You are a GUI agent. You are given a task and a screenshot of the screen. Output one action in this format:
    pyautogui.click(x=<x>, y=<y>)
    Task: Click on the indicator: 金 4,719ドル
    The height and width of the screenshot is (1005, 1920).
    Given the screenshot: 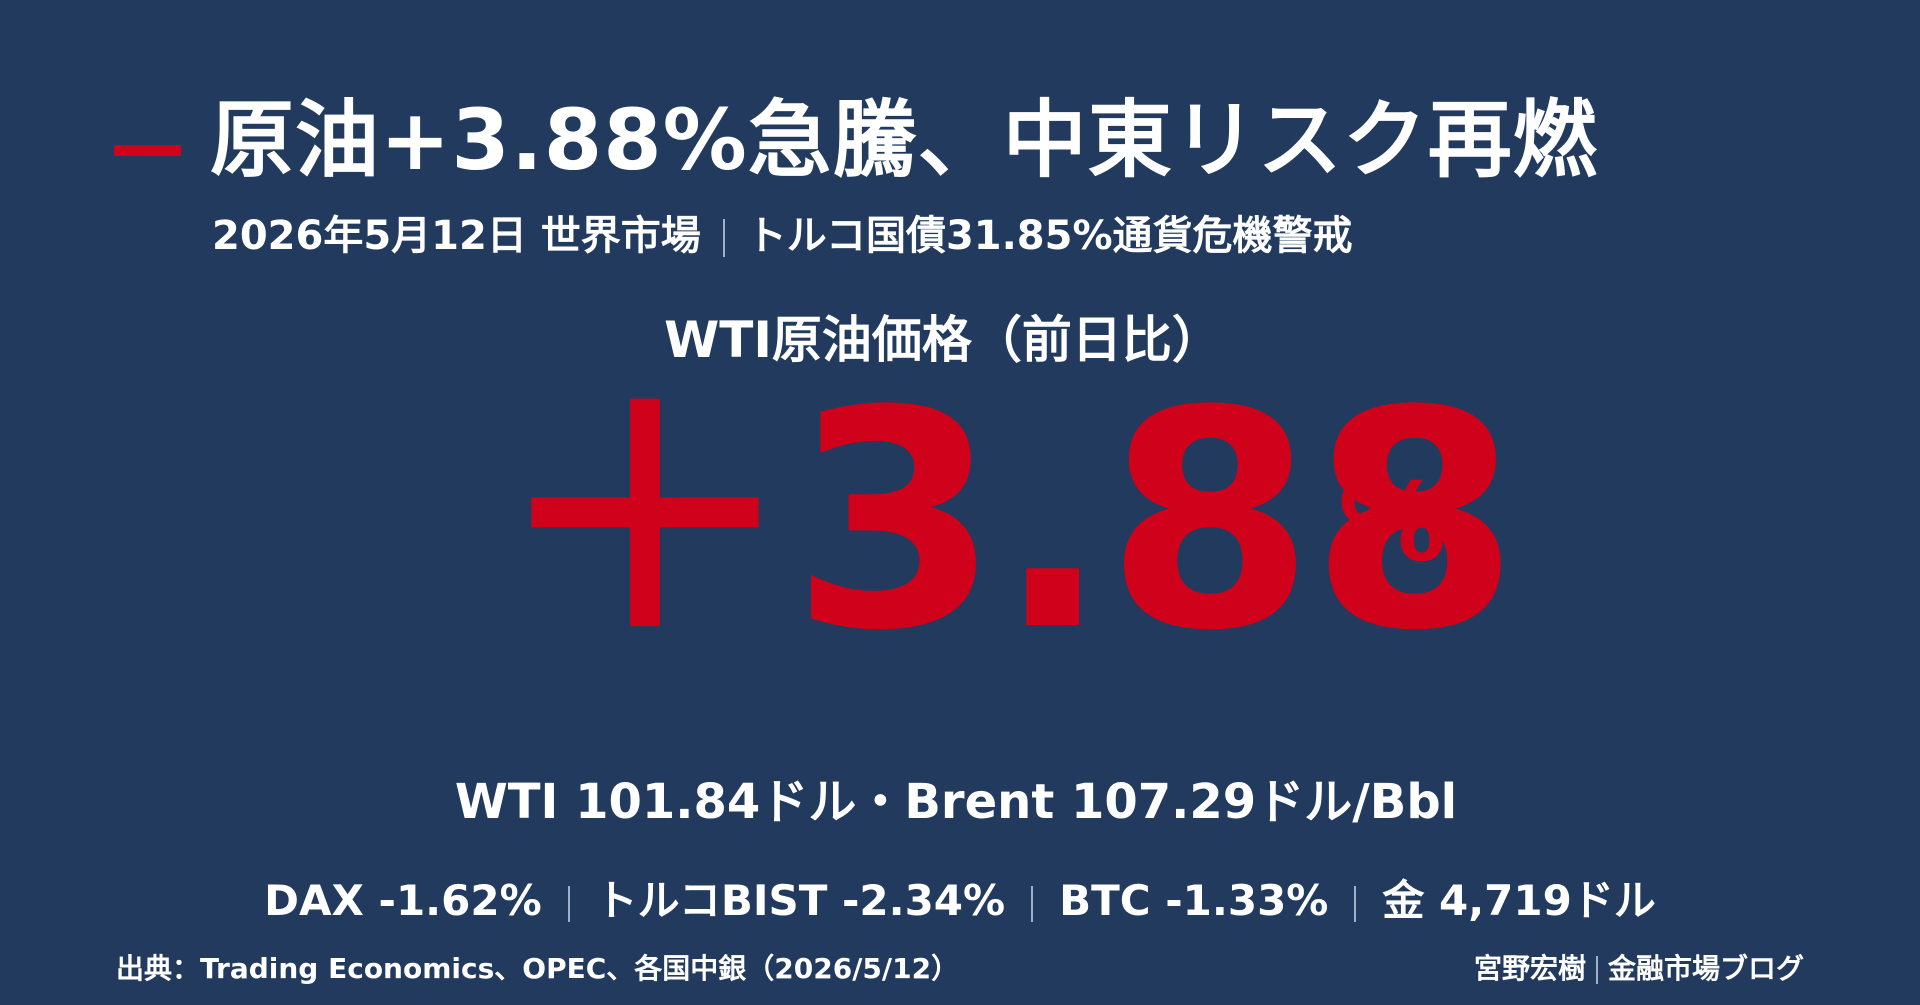 What is the action you would take?
    pyautogui.click(x=1519, y=900)
    